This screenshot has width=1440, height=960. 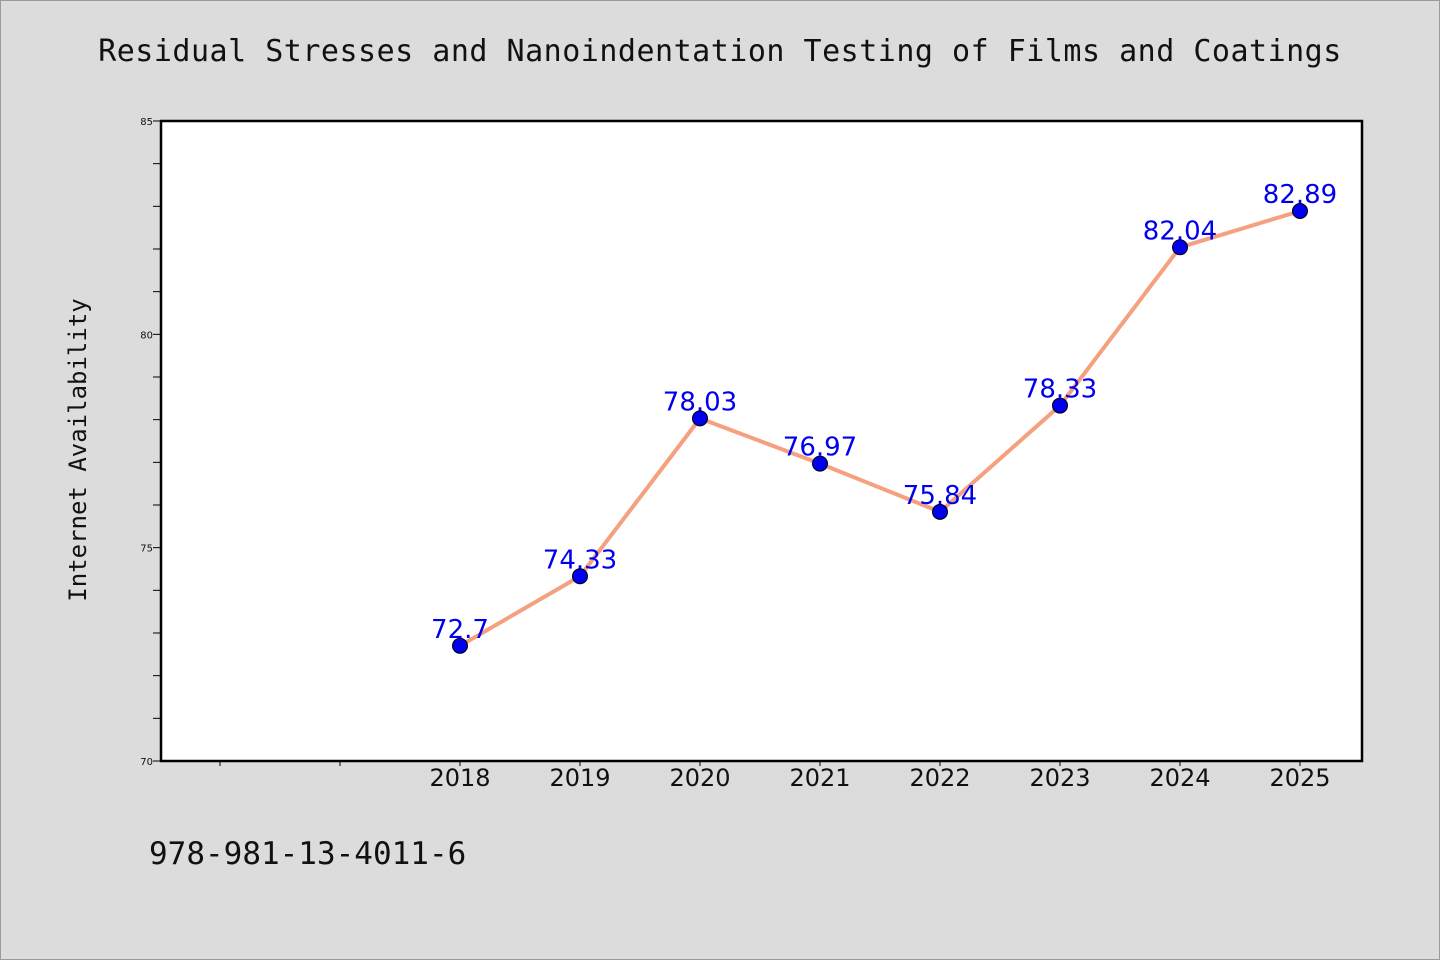 I want to click on data-label: 74.33, so click(x=580, y=560).